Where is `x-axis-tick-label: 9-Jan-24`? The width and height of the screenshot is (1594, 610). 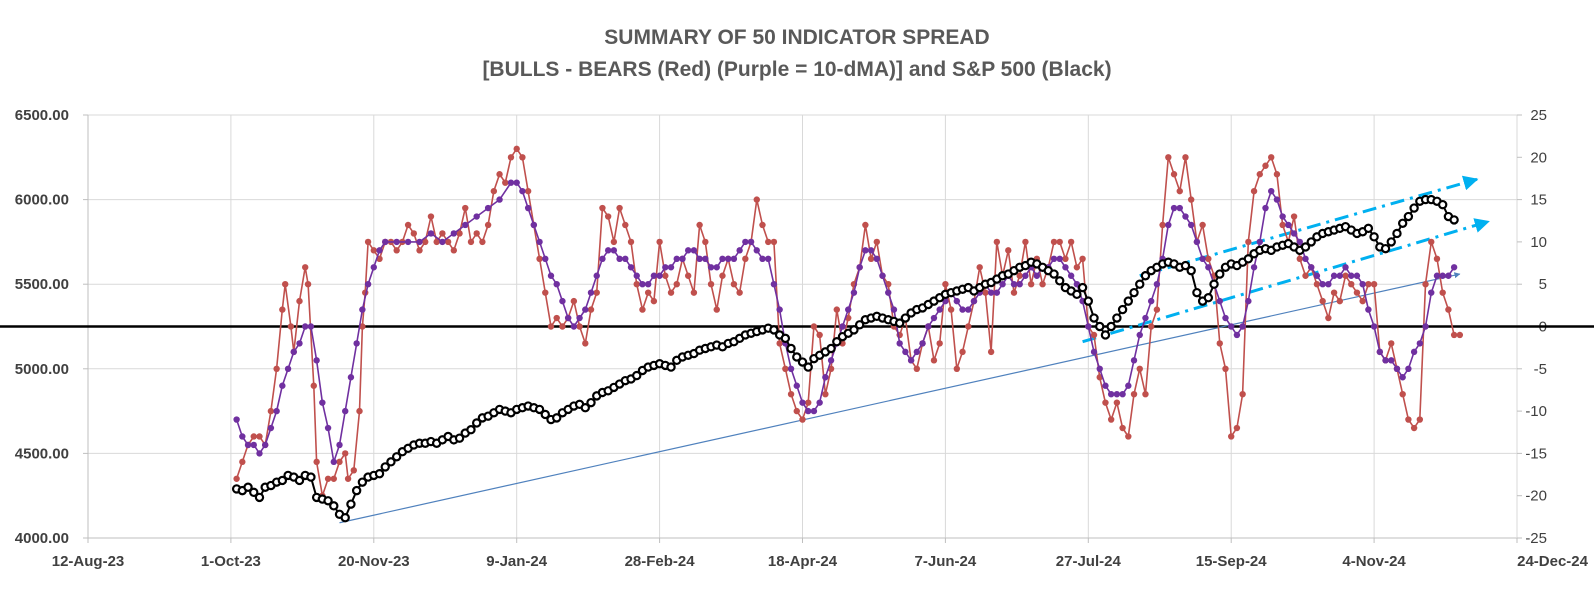
x-axis-tick-label: 9-Jan-24 is located at coordinates (517, 561).